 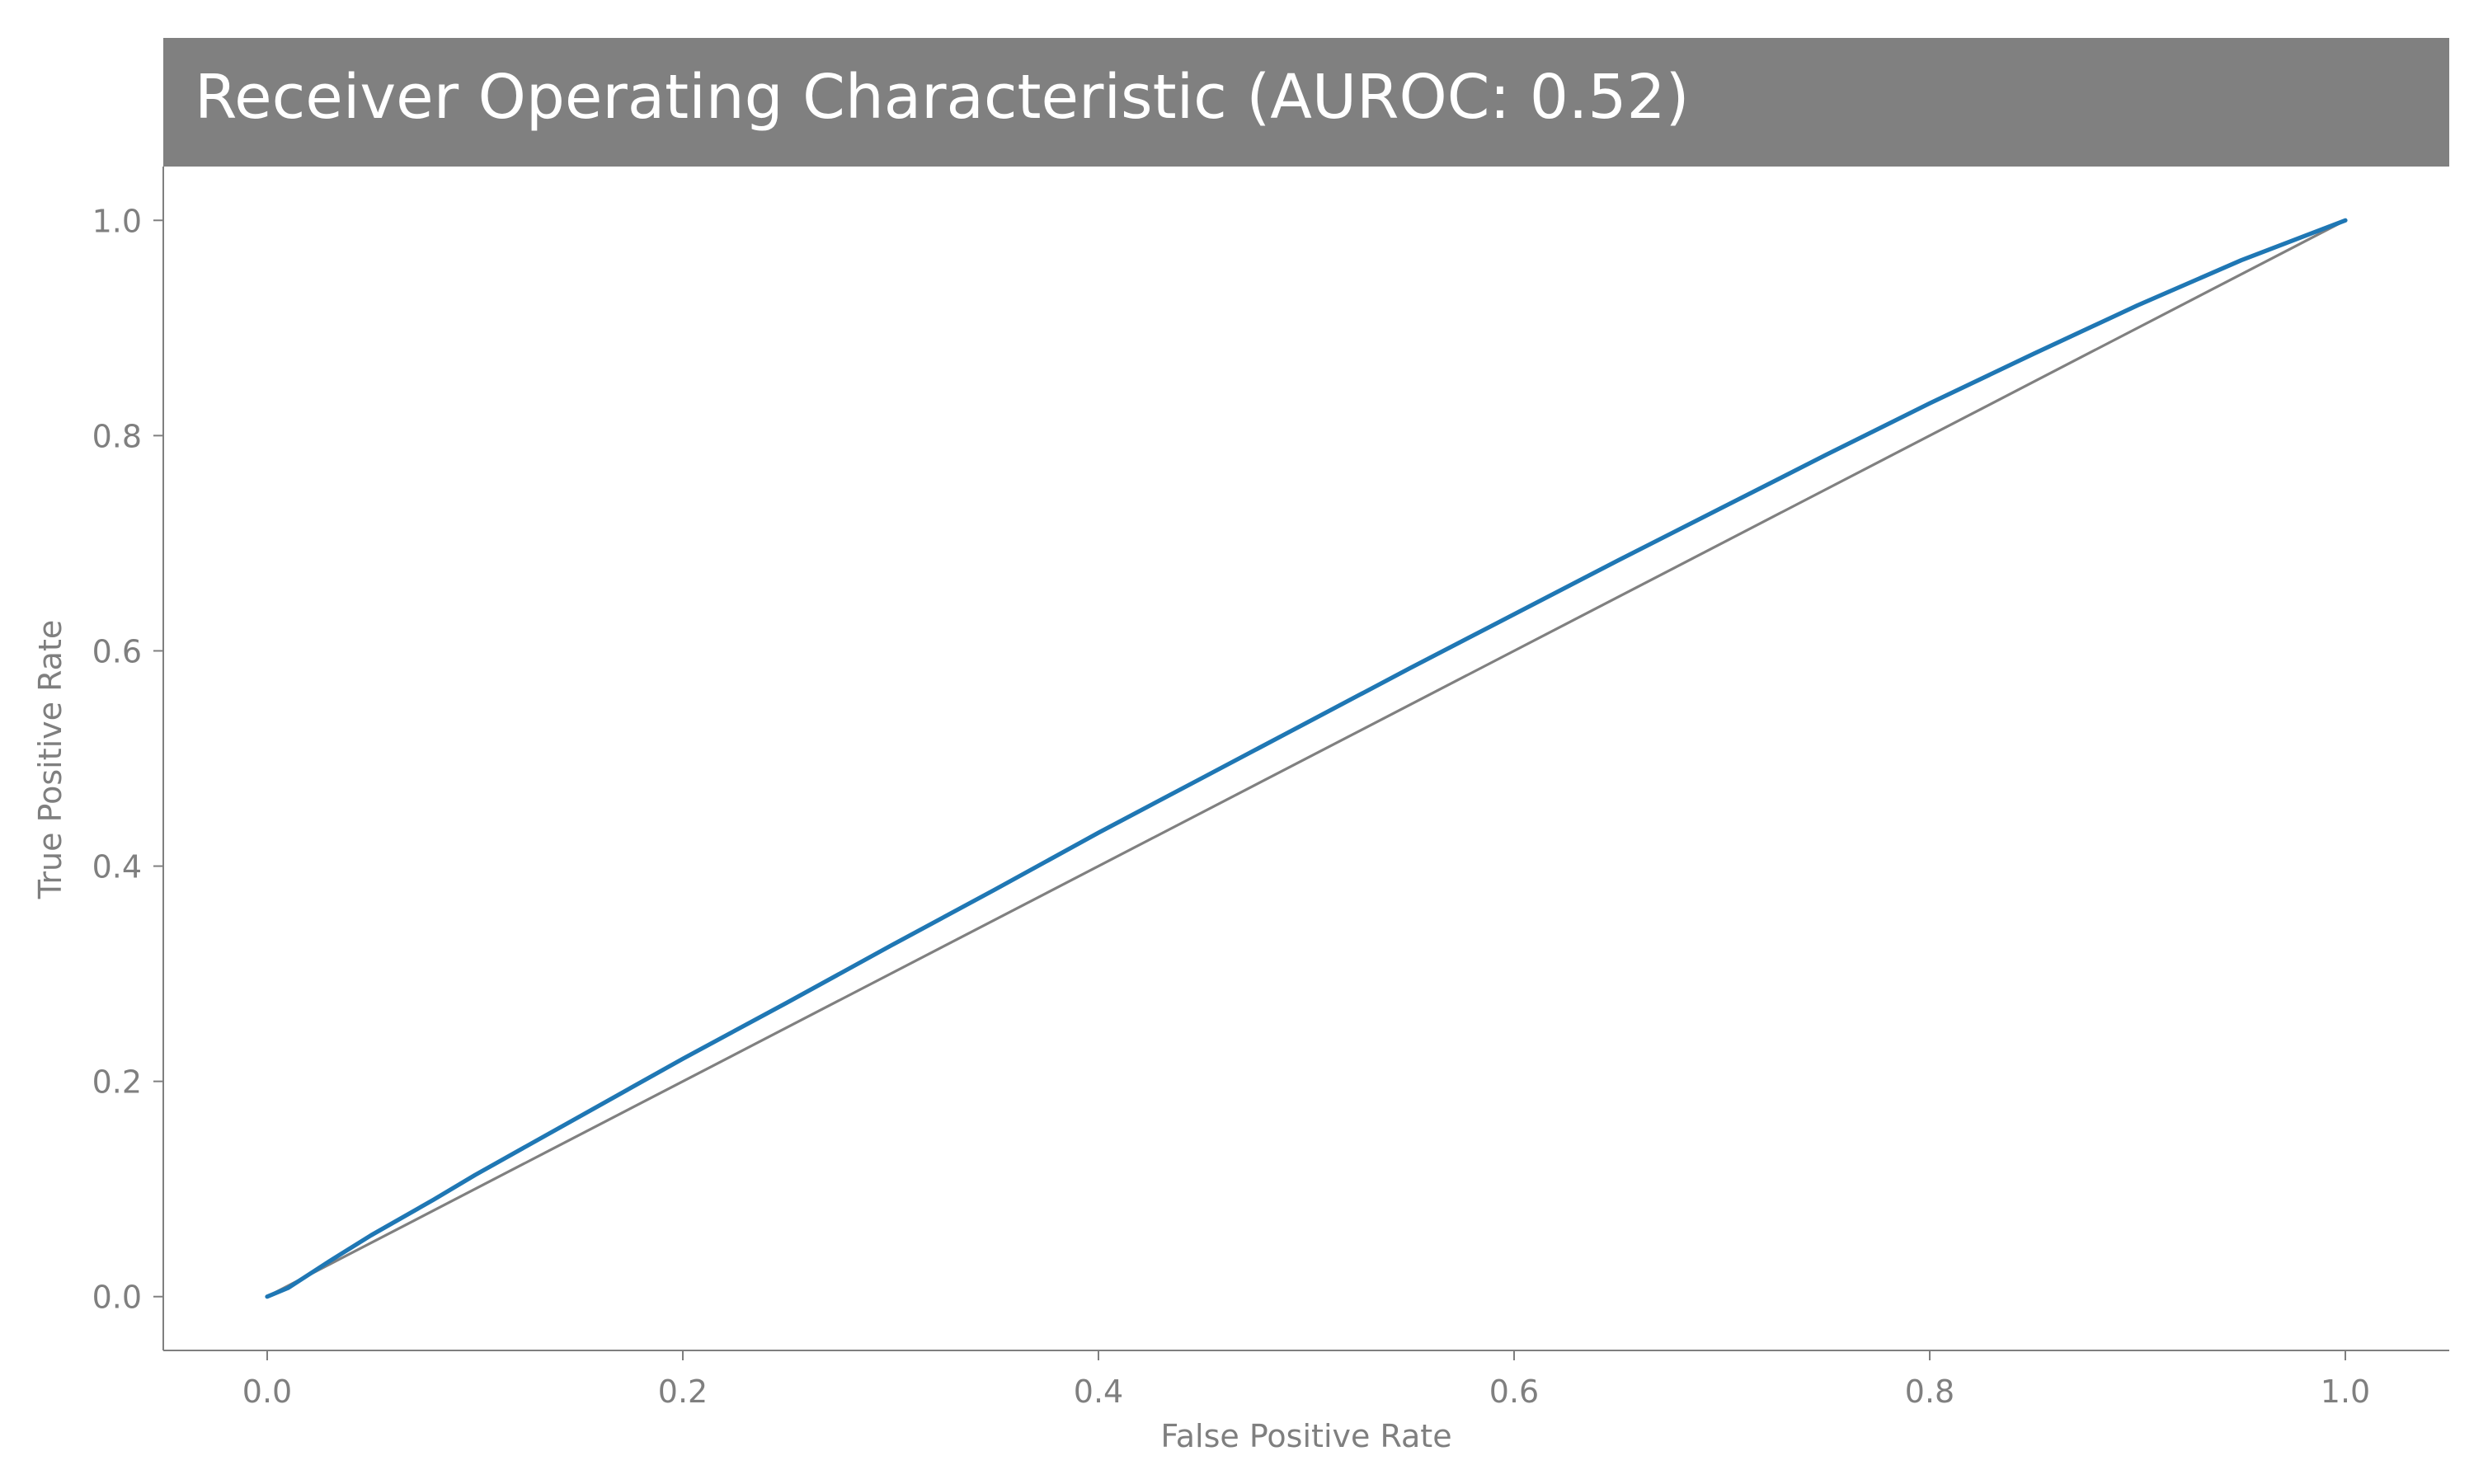 What do you see at coordinates (267, 1392) in the screenshot?
I see `x-tick-label: 0.0` at bounding box center [267, 1392].